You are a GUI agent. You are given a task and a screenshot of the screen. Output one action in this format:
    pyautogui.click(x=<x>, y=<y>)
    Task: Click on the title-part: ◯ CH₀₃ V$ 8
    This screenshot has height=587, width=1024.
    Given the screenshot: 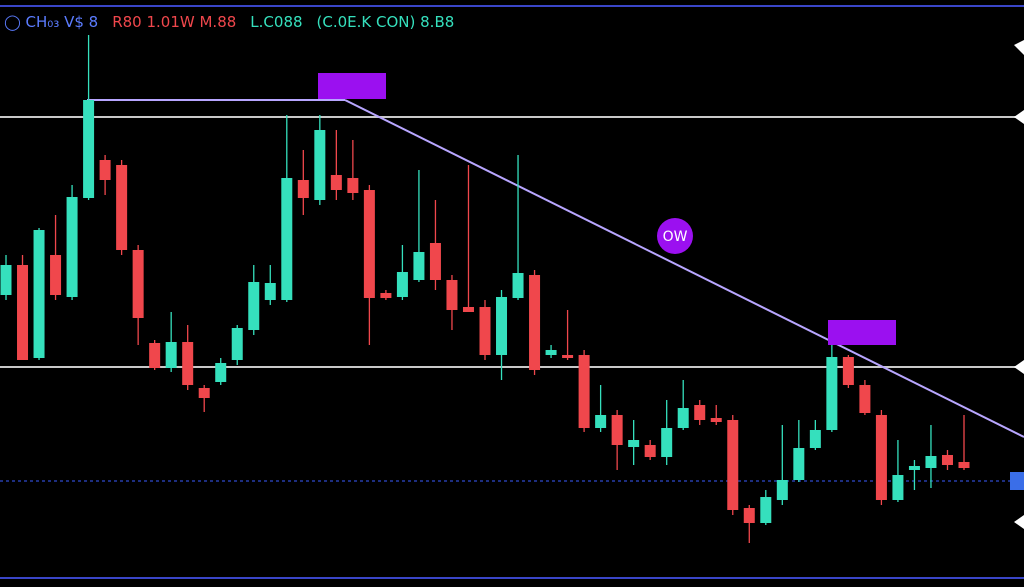 What is the action you would take?
    pyautogui.click(x=51, y=22)
    